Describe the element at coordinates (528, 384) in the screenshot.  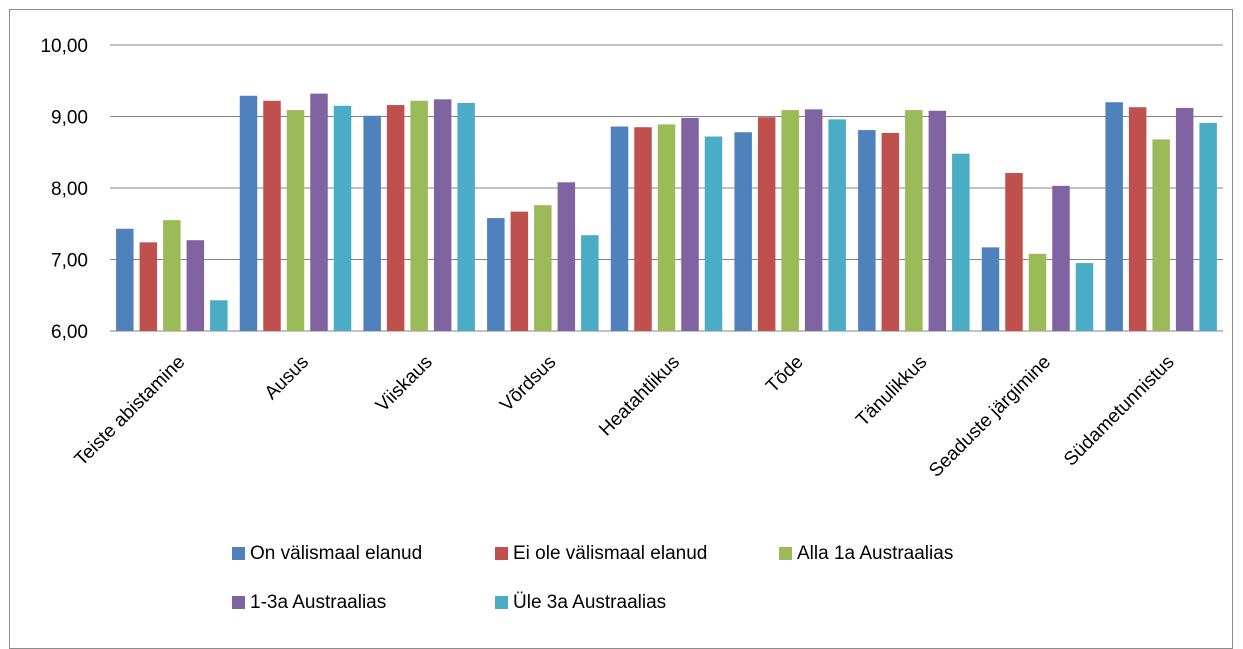
I see `x-category-label: Võrdsus` at that location.